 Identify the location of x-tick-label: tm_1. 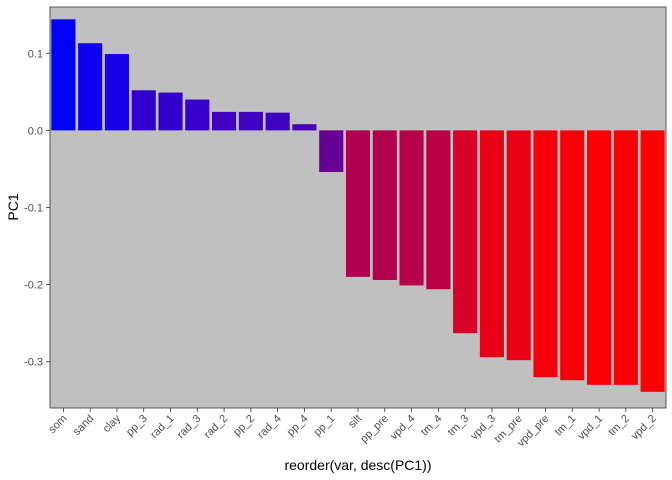
(566, 426).